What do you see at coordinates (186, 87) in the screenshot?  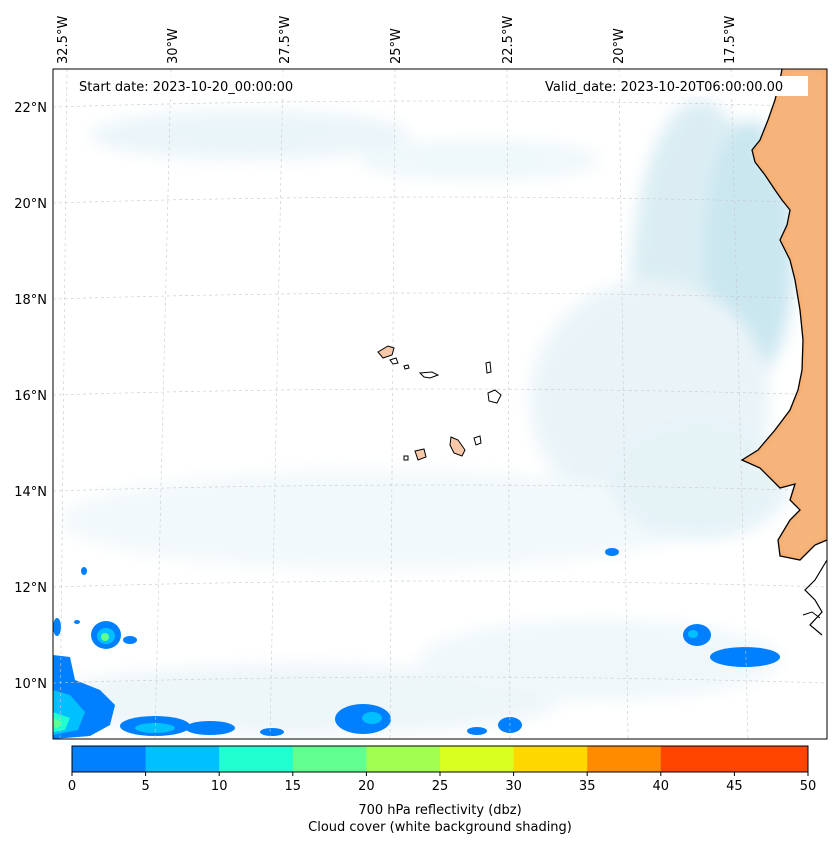 I see `start-date-label: Start date: 2023-10-20_00:00:00` at bounding box center [186, 87].